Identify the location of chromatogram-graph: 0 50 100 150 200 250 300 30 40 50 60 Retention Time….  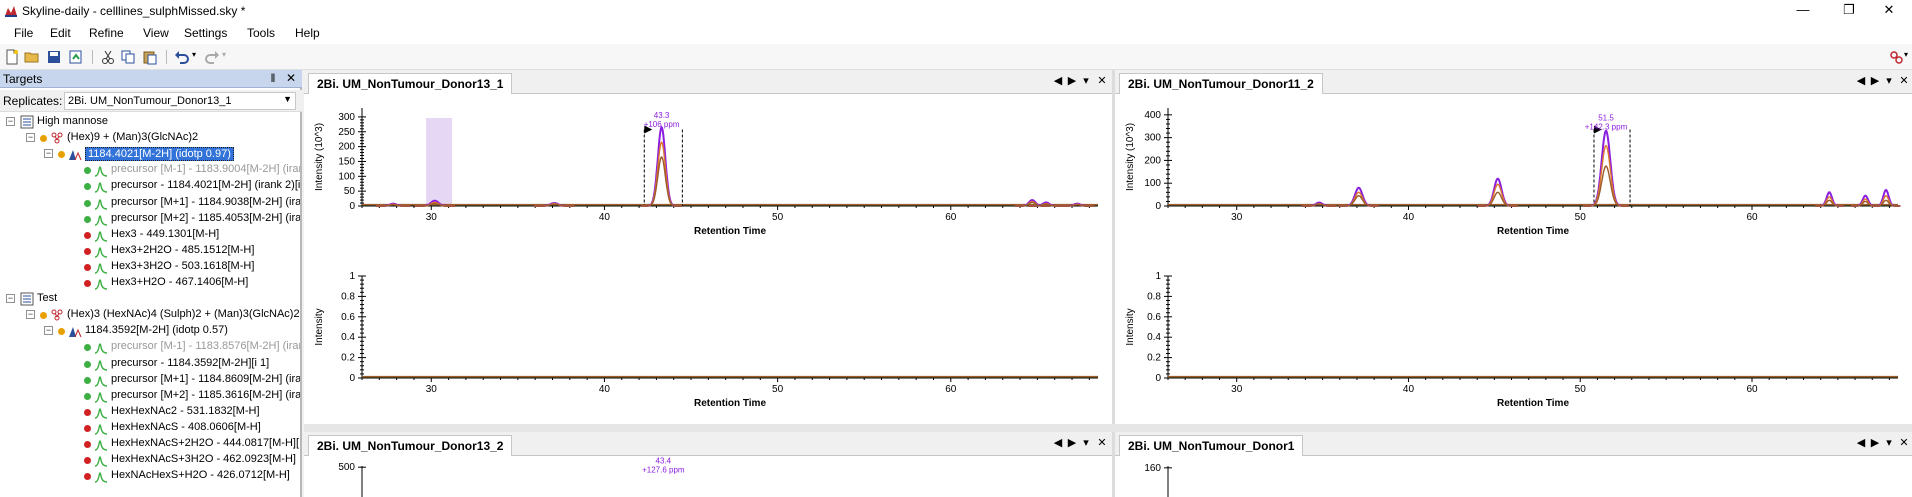
(708, 177).